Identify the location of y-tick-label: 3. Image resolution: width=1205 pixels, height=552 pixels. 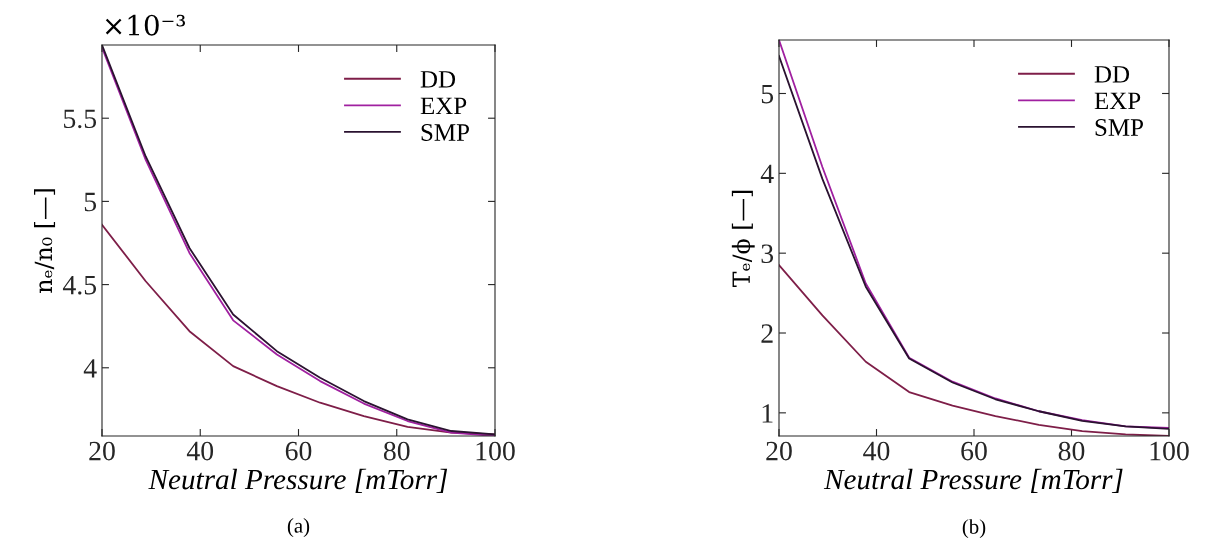
(767, 254).